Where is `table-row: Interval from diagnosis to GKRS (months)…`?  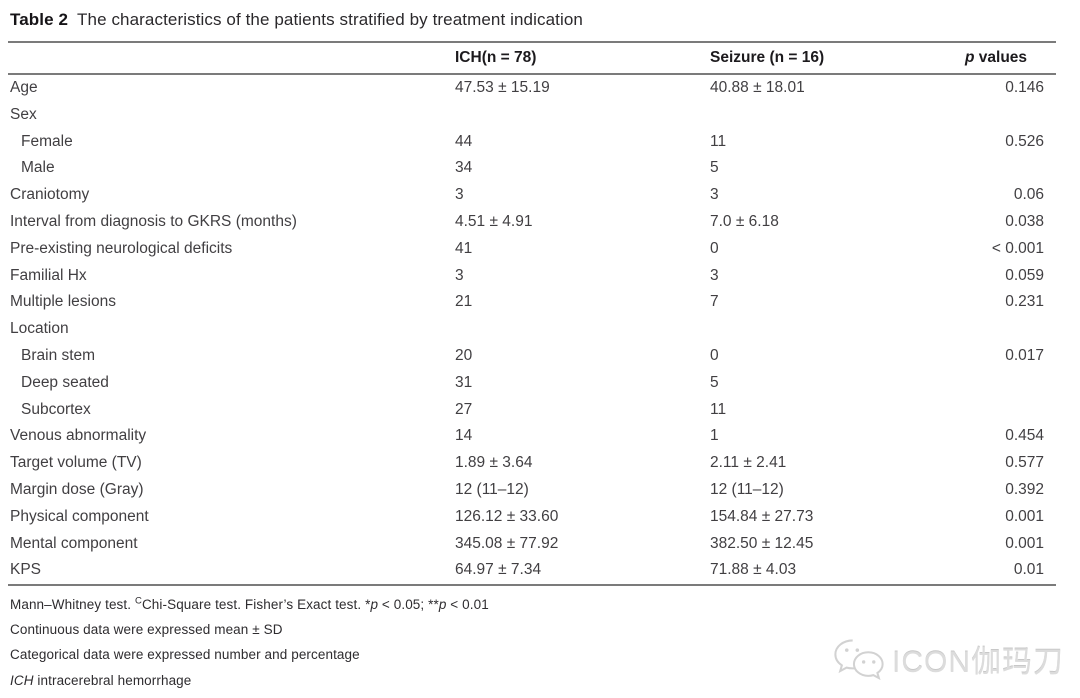 table-row: Interval from diagnosis to GKRS (months)… is located at coordinates (532, 222).